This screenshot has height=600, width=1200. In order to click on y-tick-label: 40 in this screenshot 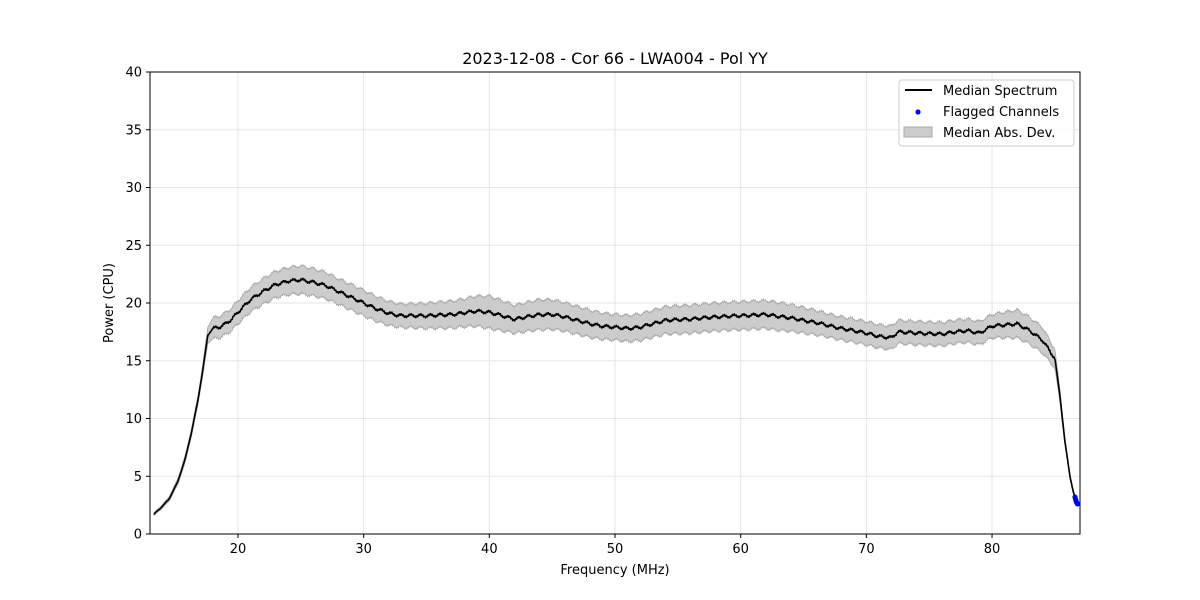, I will do `click(133, 73)`.